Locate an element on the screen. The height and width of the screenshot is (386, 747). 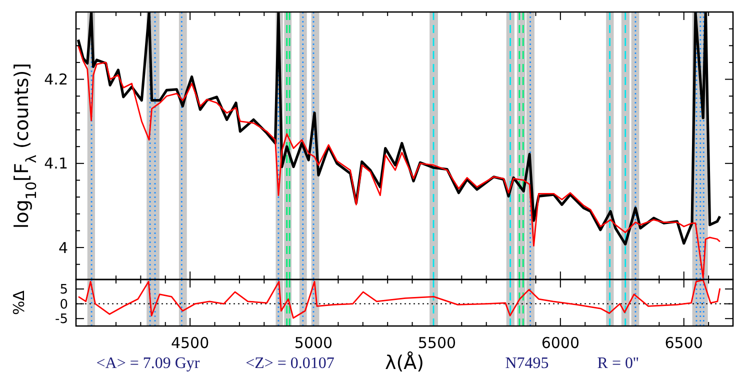
text: <A> = 7.09 Gyr is located at coordinates (148, 363).